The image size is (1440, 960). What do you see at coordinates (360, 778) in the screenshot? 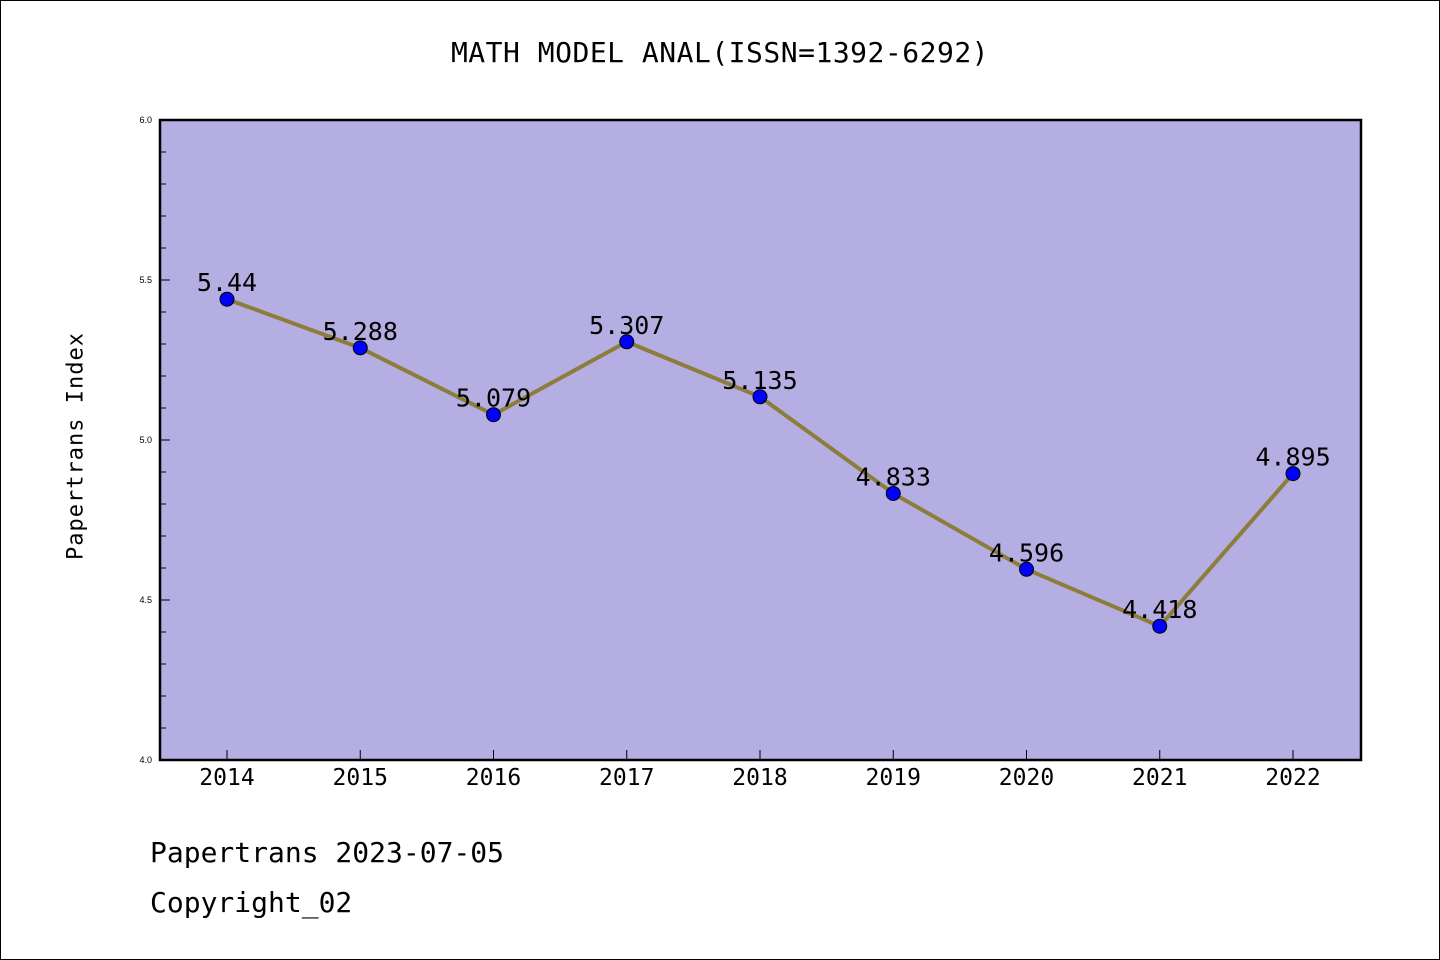
I see `x-tick-label: 2015` at bounding box center [360, 778].